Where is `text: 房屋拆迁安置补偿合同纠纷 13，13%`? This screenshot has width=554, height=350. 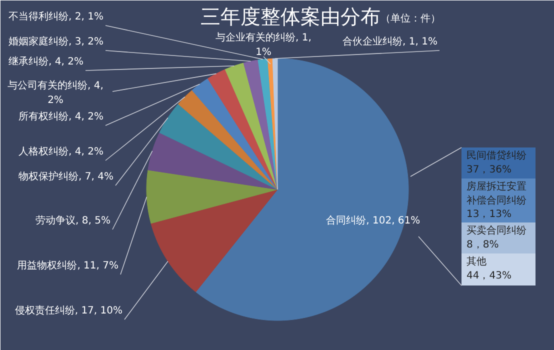
text: 房屋拆迁安置补偿合同纠纷 13，13% is located at coordinates (496, 200).